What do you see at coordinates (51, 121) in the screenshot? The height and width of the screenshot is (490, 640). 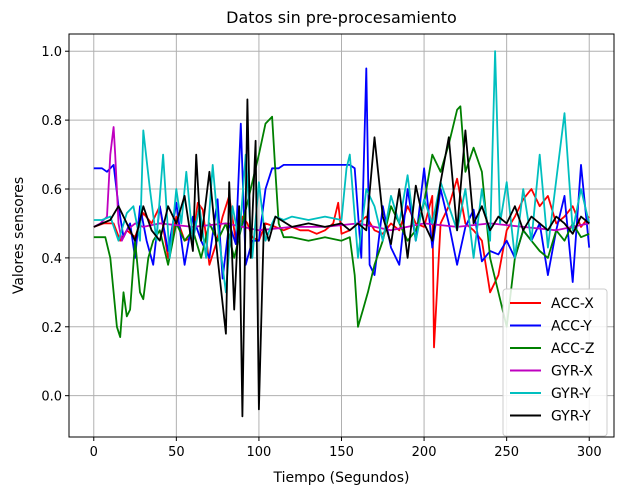 I see `y-tick-label: 0.8` at bounding box center [51, 121].